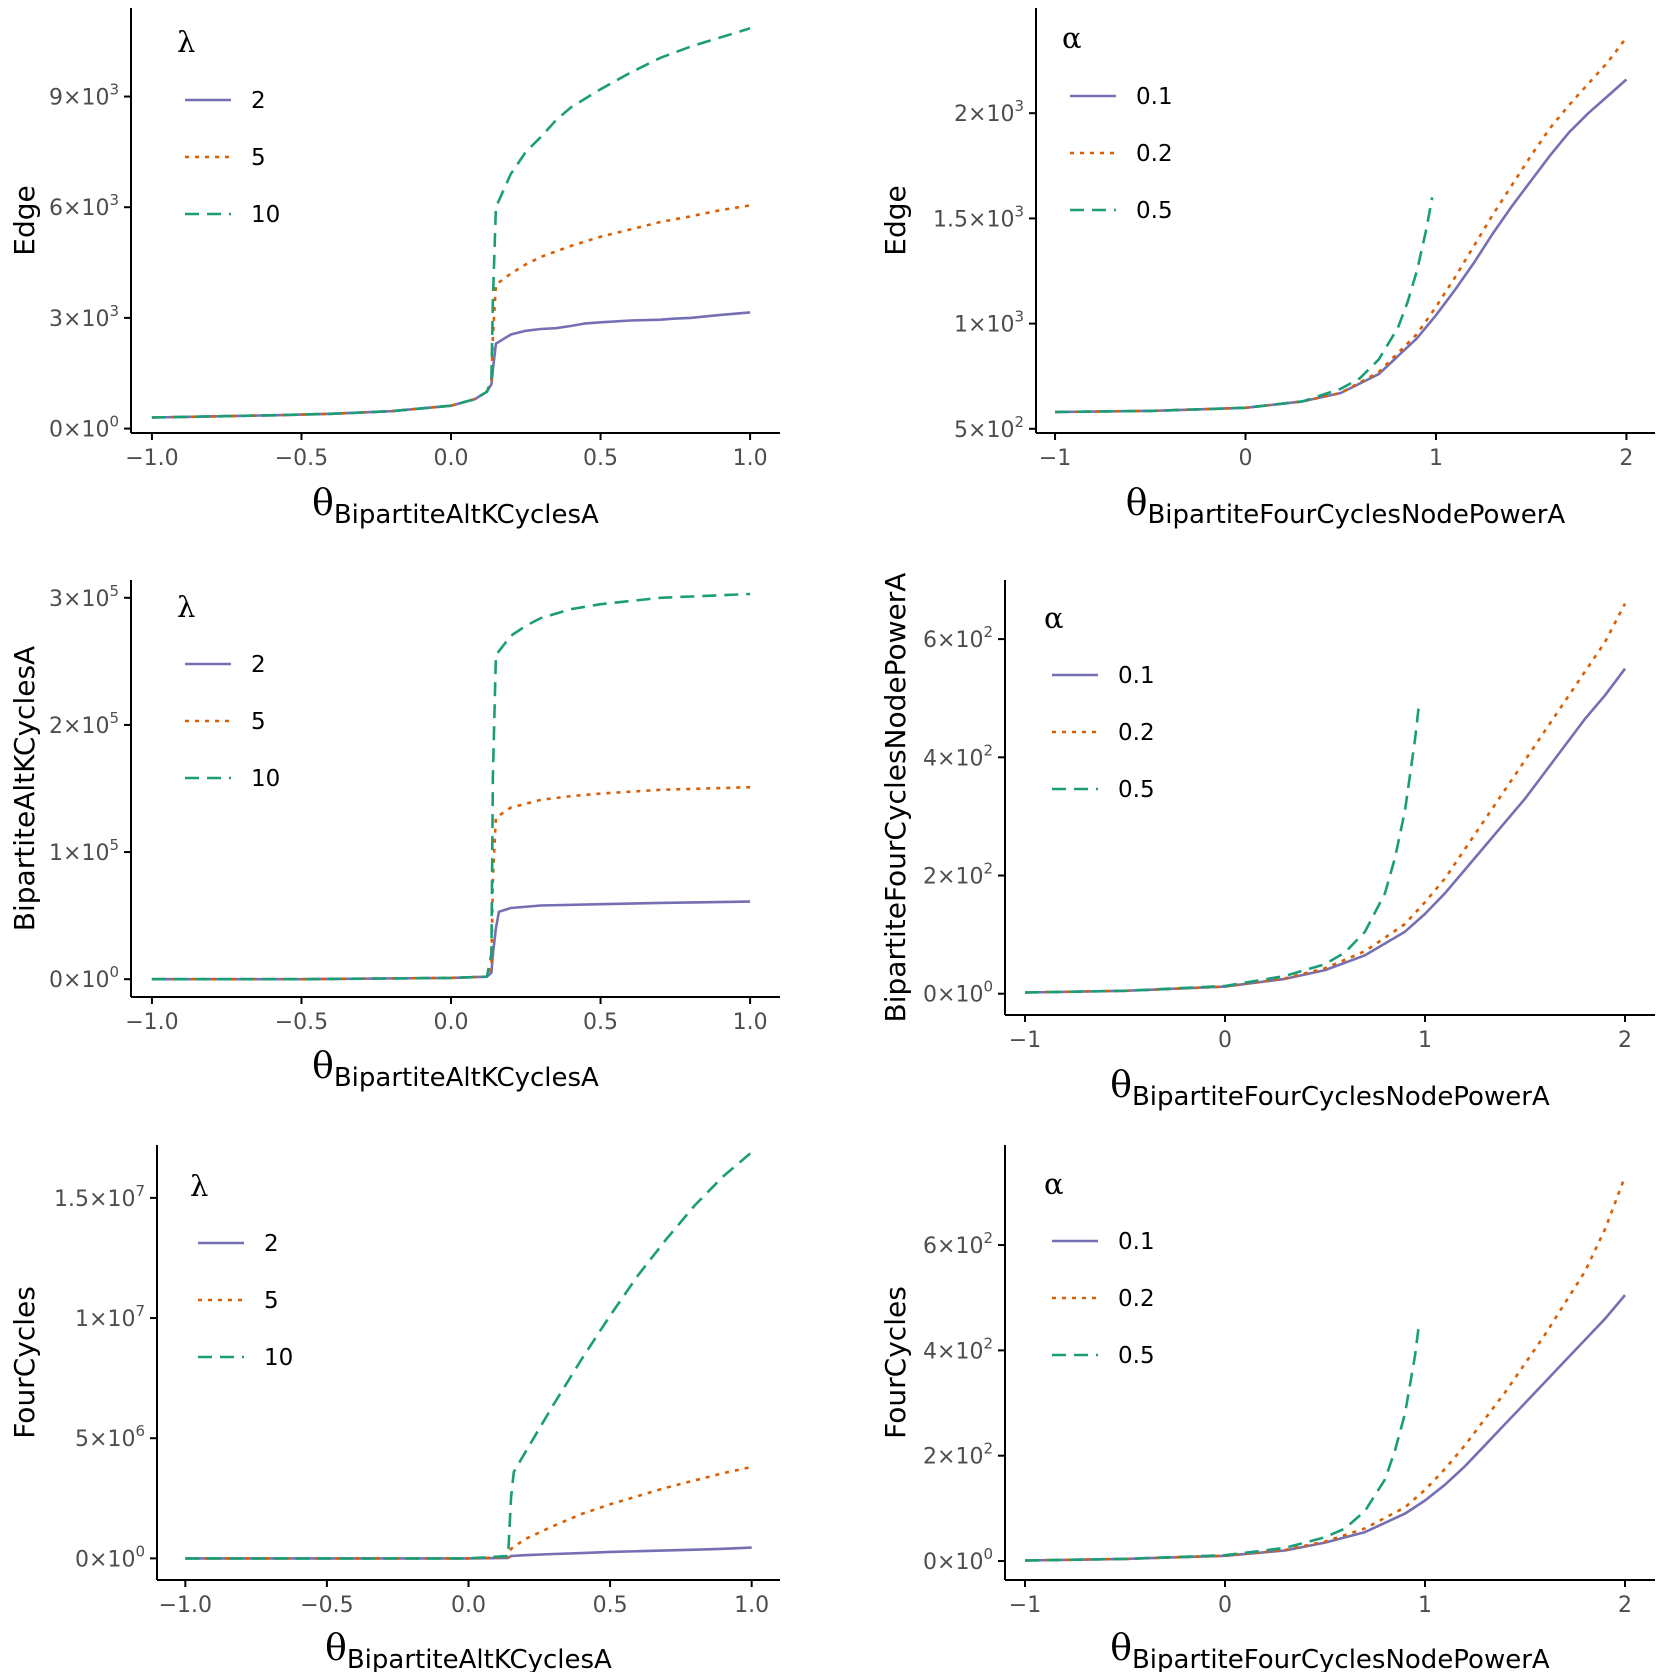 This screenshot has width=1661, height=1672. What do you see at coordinates (989, 323) in the screenshot?
I see `y-tick-label: 1×10³` at bounding box center [989, 323].